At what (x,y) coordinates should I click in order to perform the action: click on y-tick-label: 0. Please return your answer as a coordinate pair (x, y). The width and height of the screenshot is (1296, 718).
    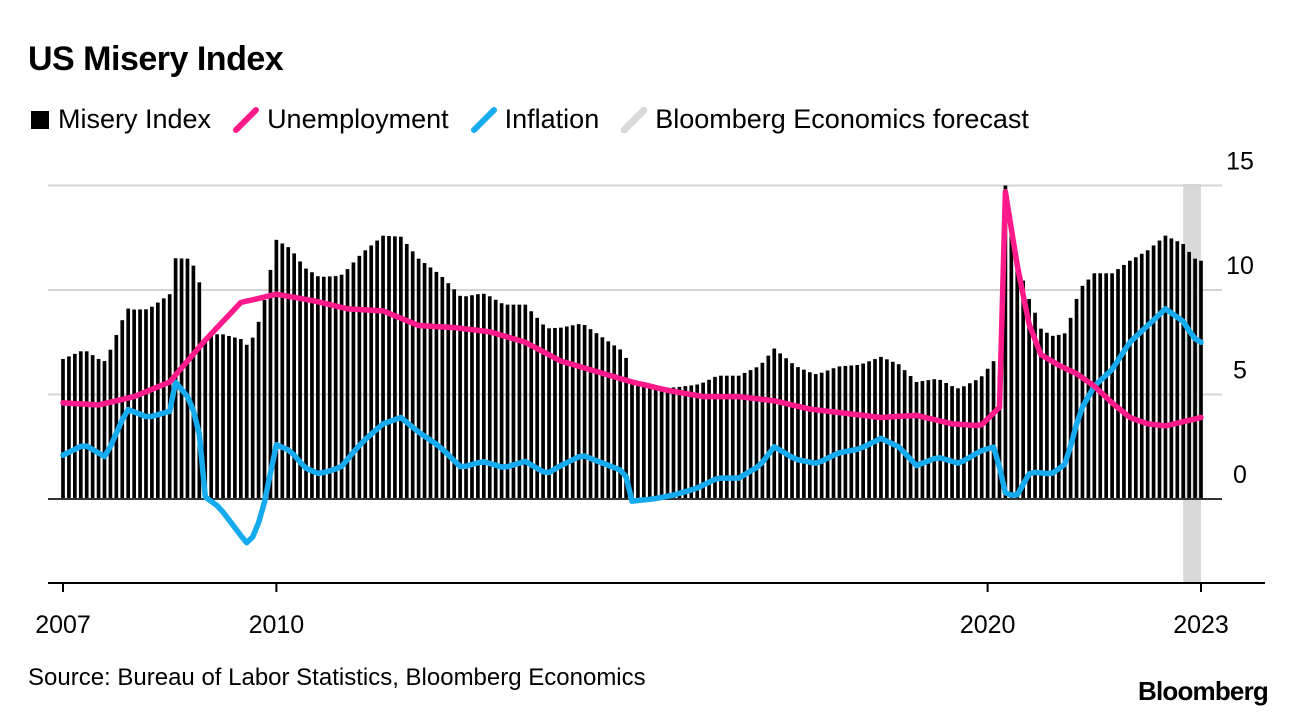
    Looking at the image, I should click on (1240, 475).